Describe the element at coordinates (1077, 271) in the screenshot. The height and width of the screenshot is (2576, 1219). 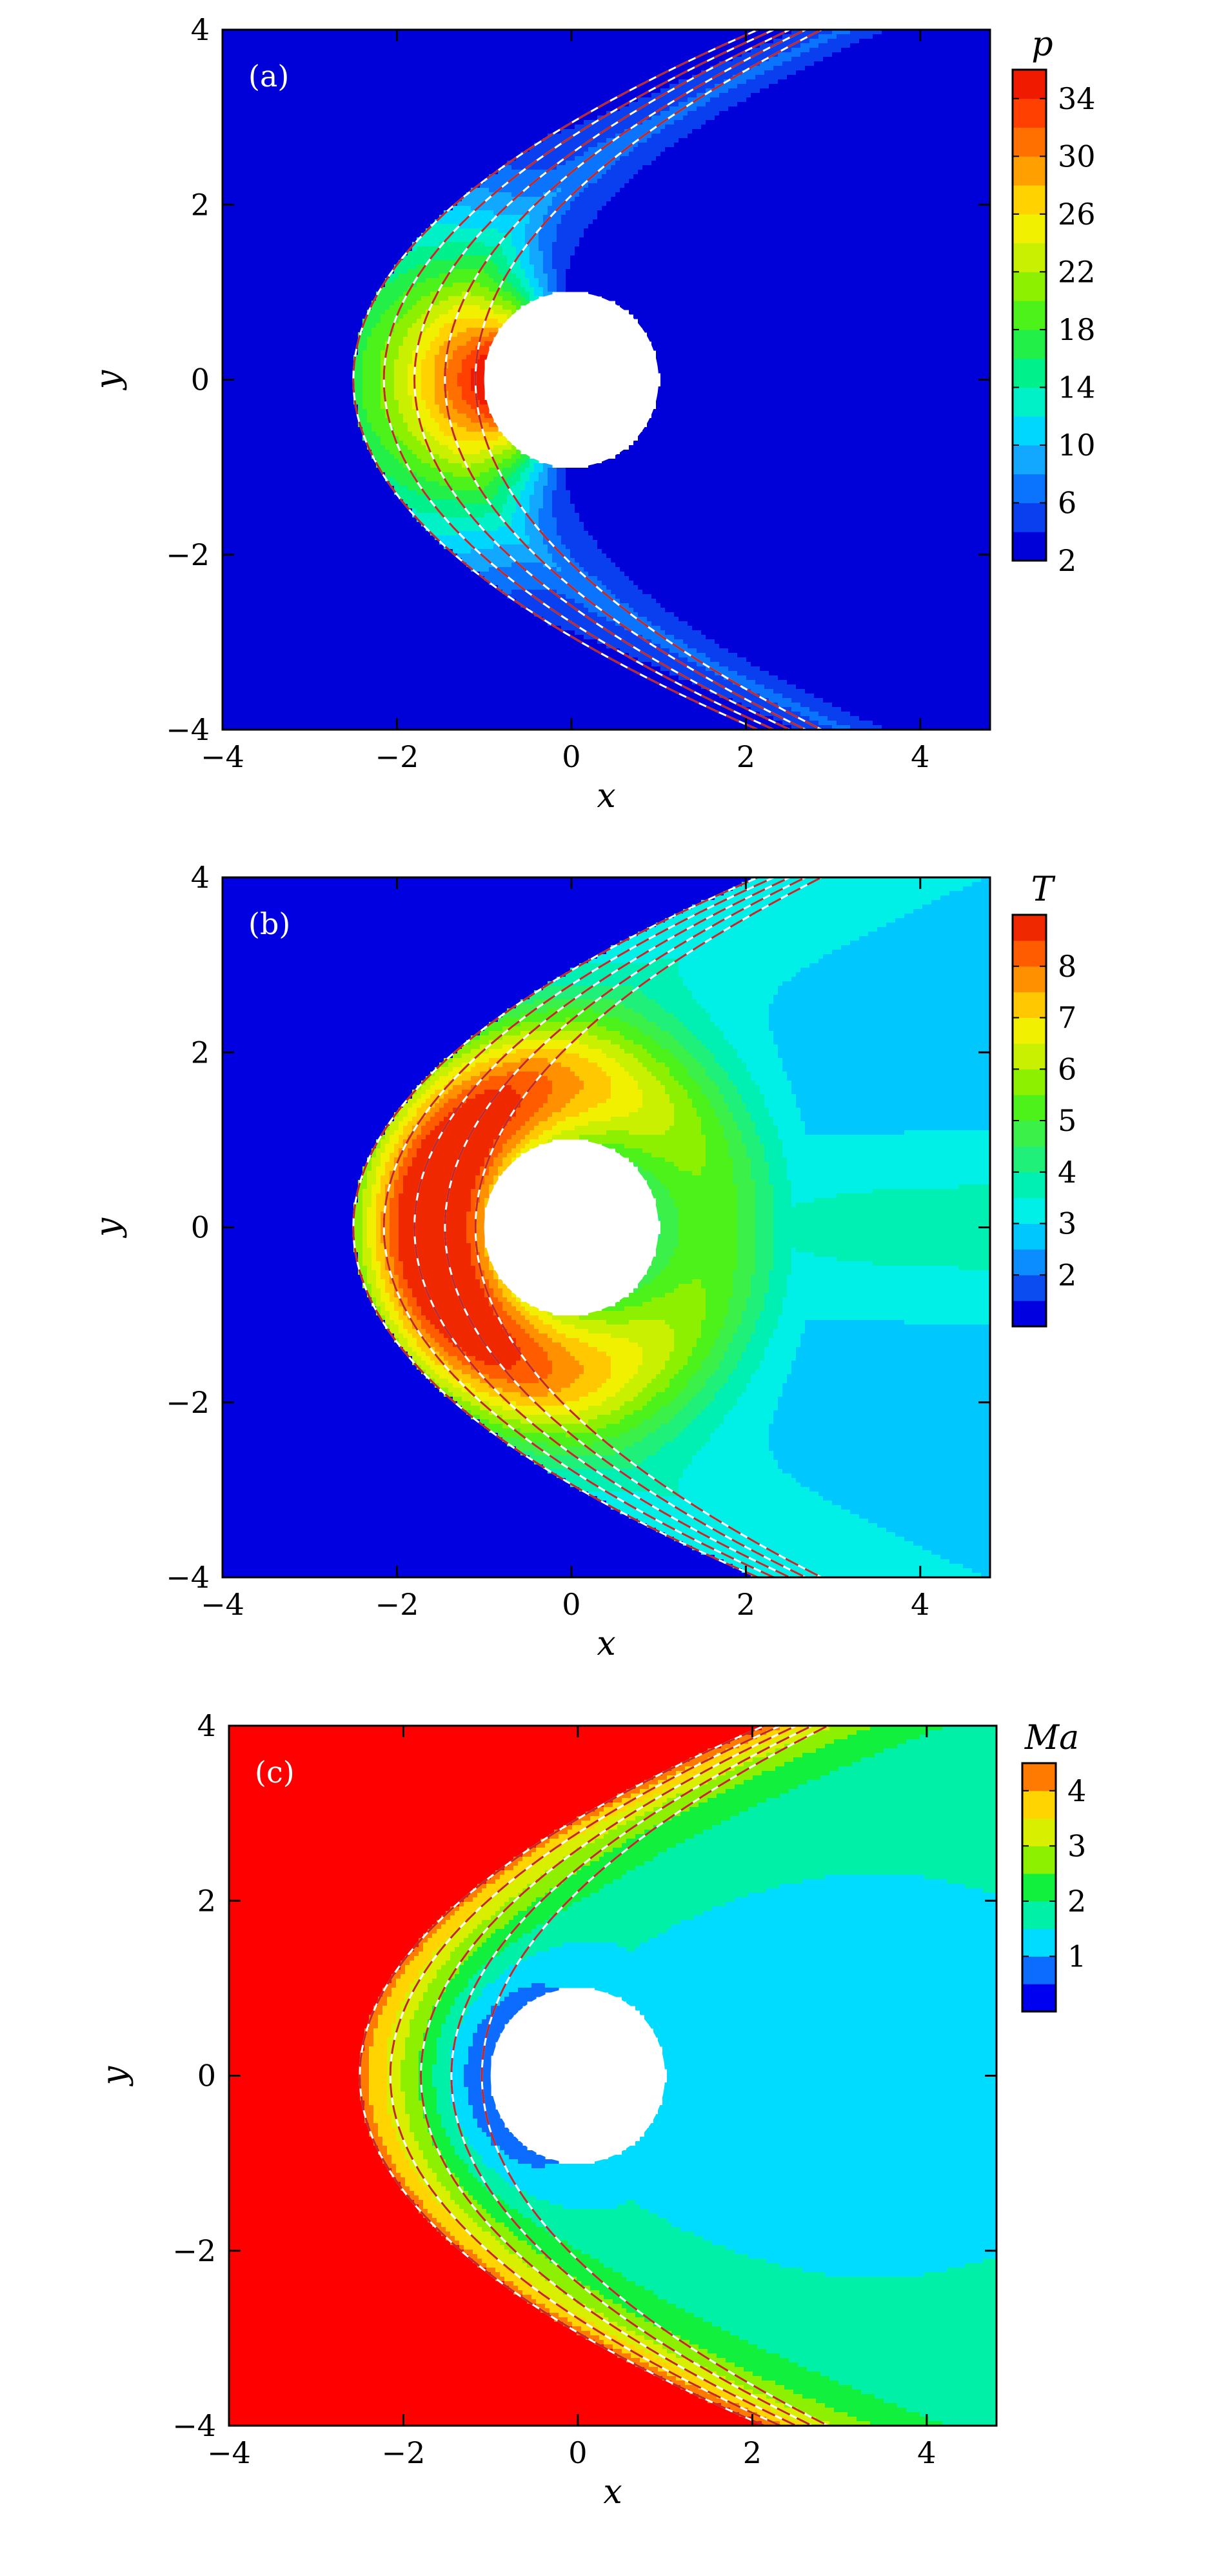
I see `colorbar-tick-label: 22` at that location.